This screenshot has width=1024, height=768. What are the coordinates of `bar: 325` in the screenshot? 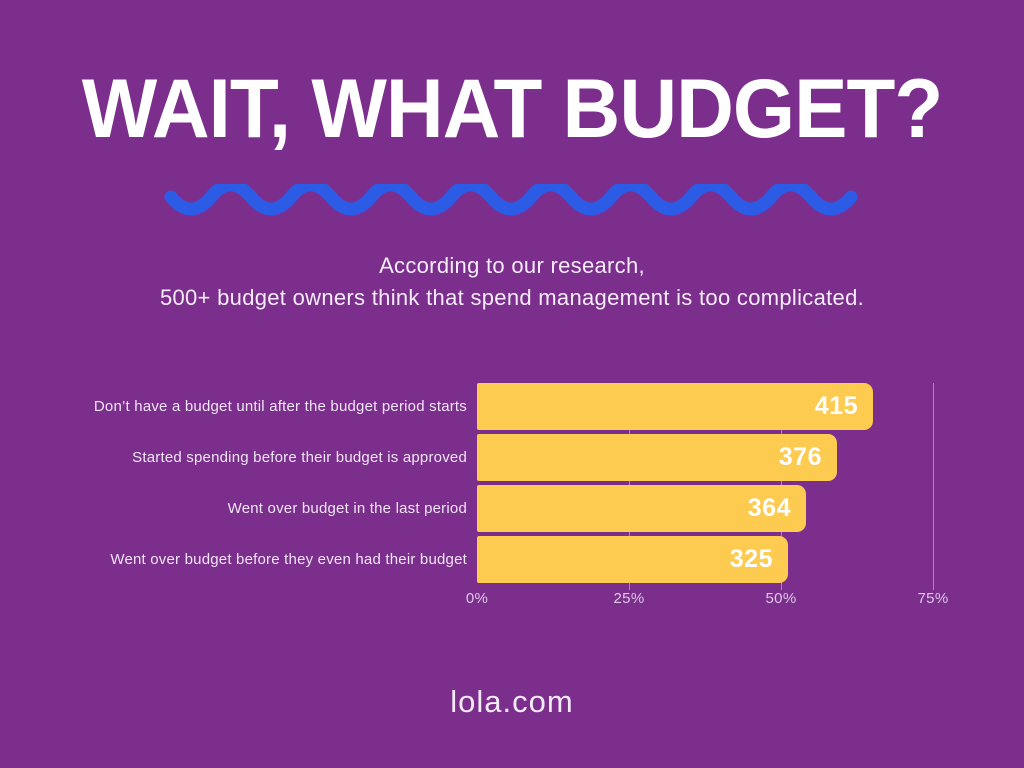 It's located at (632, 559).